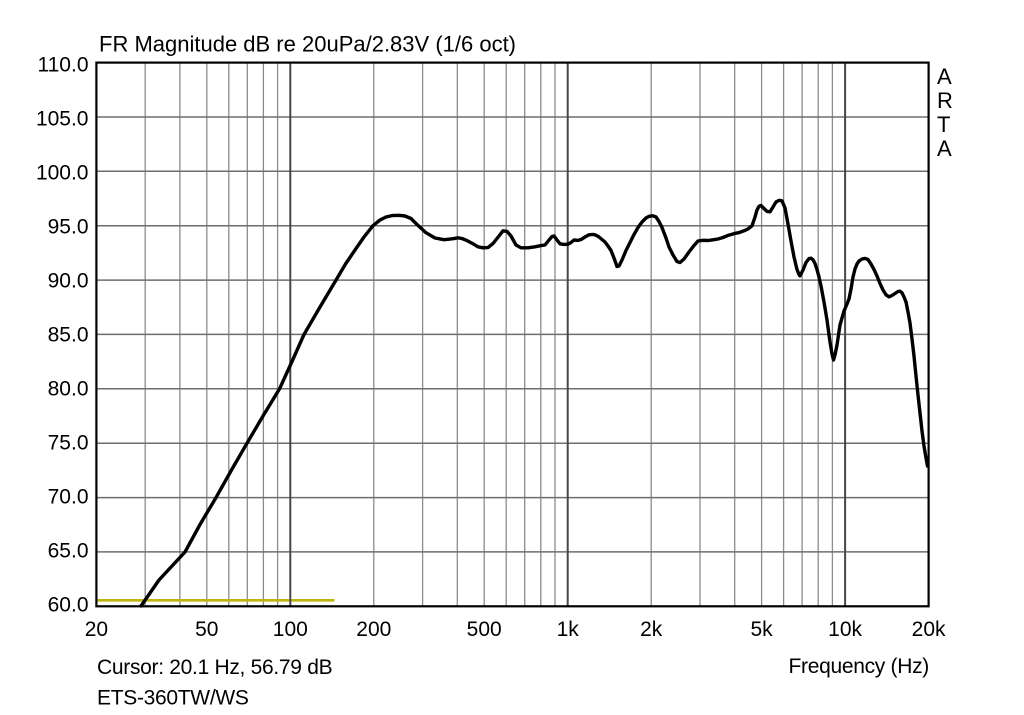 The width and height of the screenshot is (1024, 715). Describe the element at coordinates (206, 629) in the screenshot. I see `svg-text: 50` at that location.